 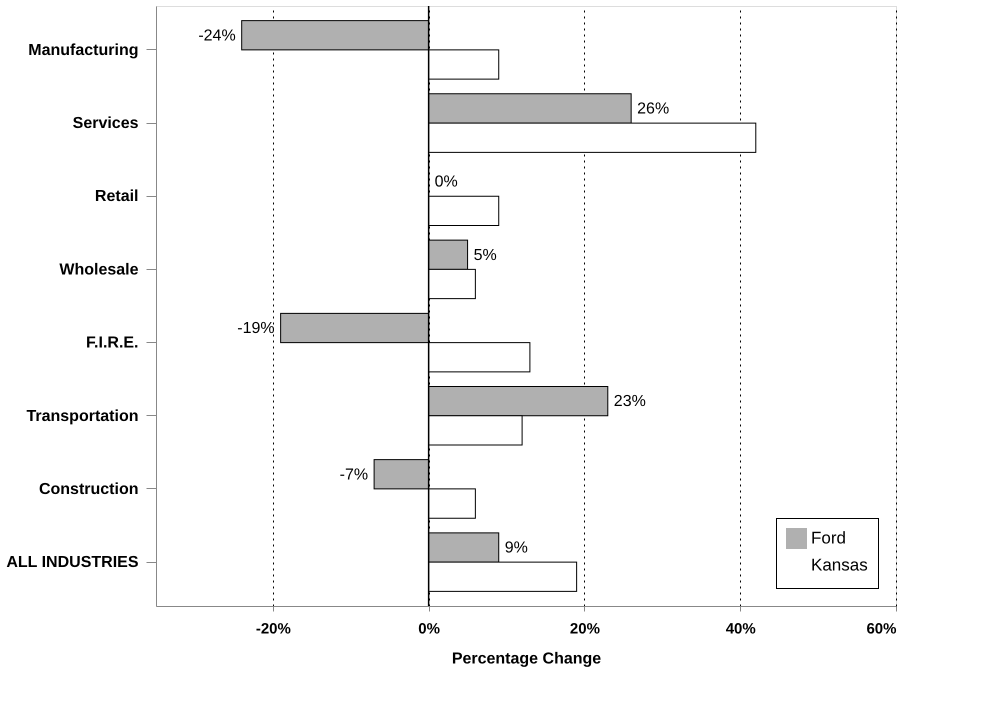 What do you see at coordinates (256, 328) in the screenshot?
I see `data-label: -19%` at bounding box center [256, 328].